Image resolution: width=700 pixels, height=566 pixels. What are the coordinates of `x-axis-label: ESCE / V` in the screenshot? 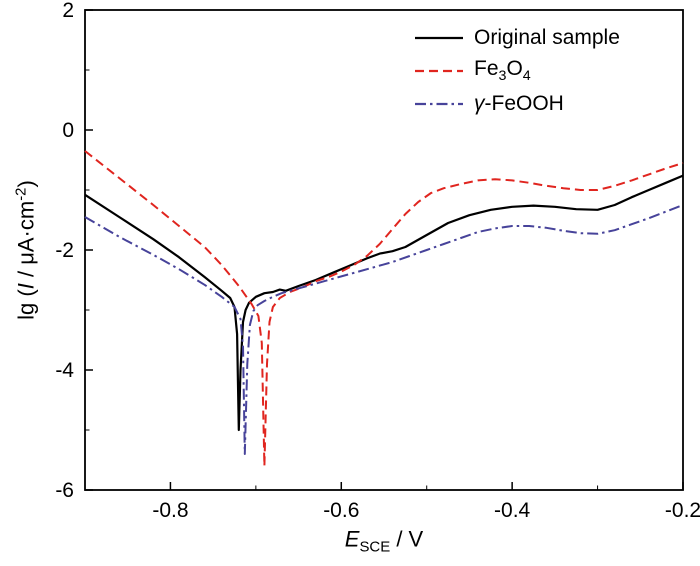 It's located at (384, 541).